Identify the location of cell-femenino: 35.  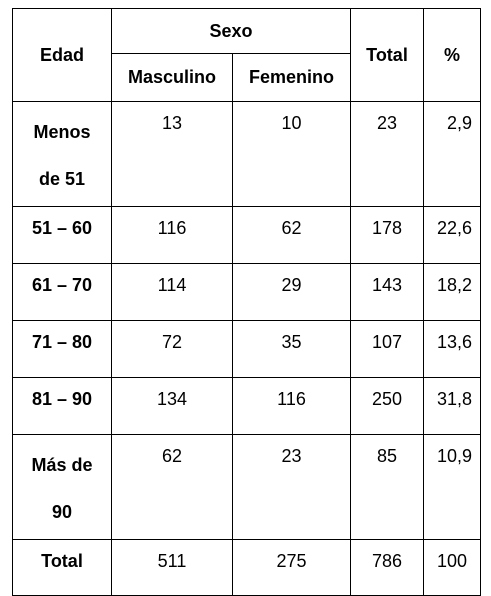
(291, 349).